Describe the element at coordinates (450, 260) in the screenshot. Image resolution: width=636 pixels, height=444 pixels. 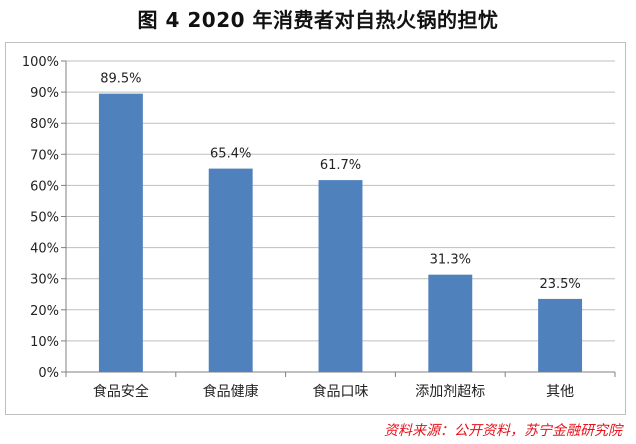
I see `data-label: 31.3%` at that location.